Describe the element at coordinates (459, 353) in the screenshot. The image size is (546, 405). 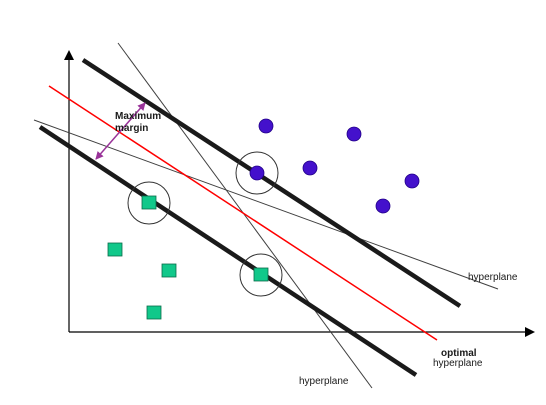
I see `optimal-hyperplane-label-line1: optimal` at that location.